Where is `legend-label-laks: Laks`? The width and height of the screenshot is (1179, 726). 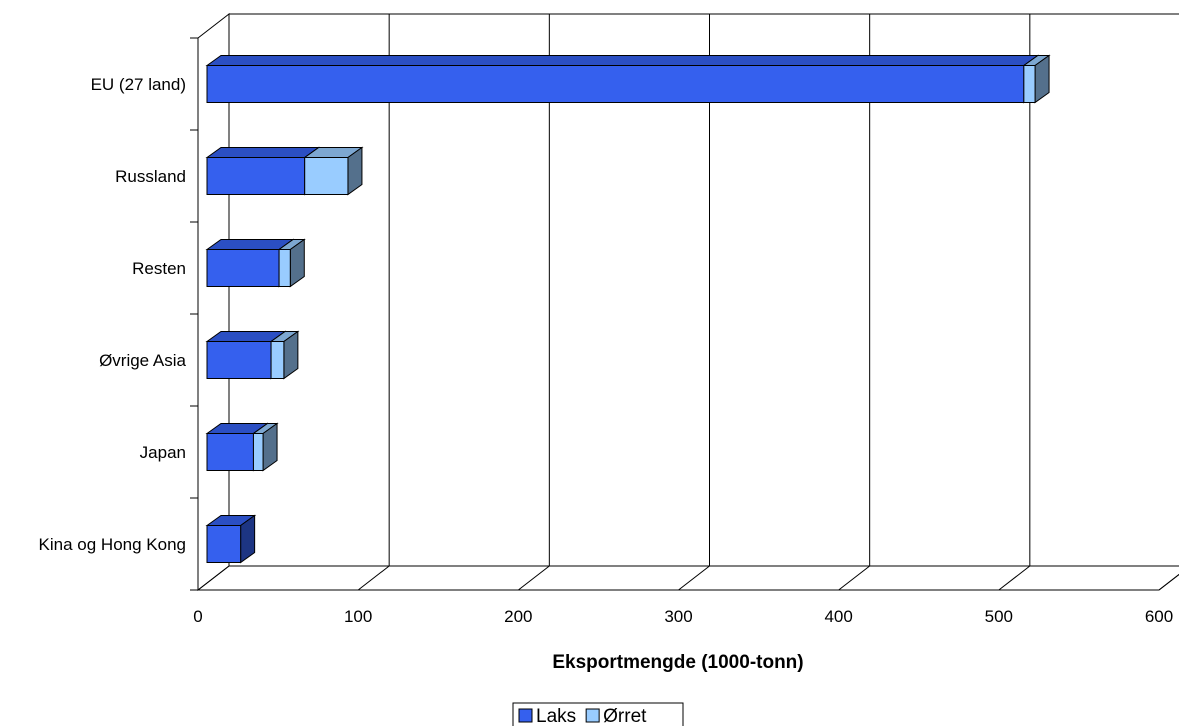
legend-label-laks: Laks is located at coordinates (556, 716).